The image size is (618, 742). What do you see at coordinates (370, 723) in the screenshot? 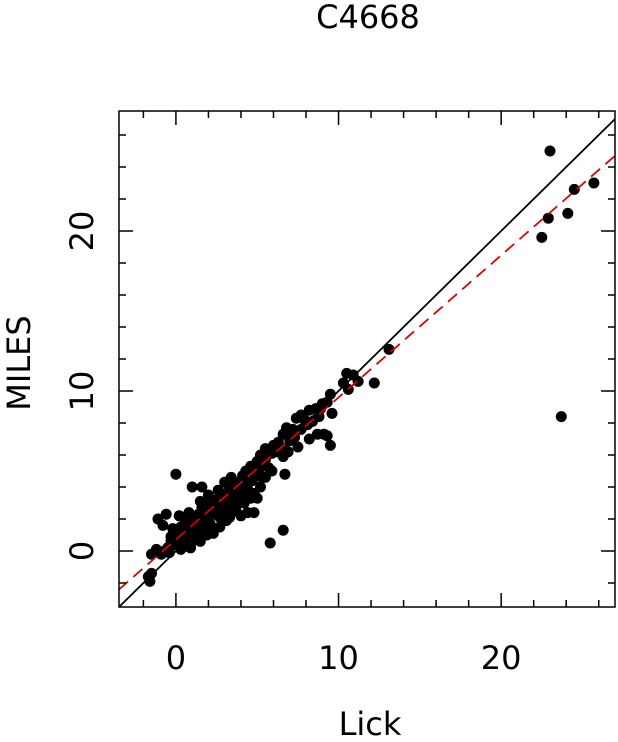
I see `x-axis-label: Lick` at bounding box center [370, 723].